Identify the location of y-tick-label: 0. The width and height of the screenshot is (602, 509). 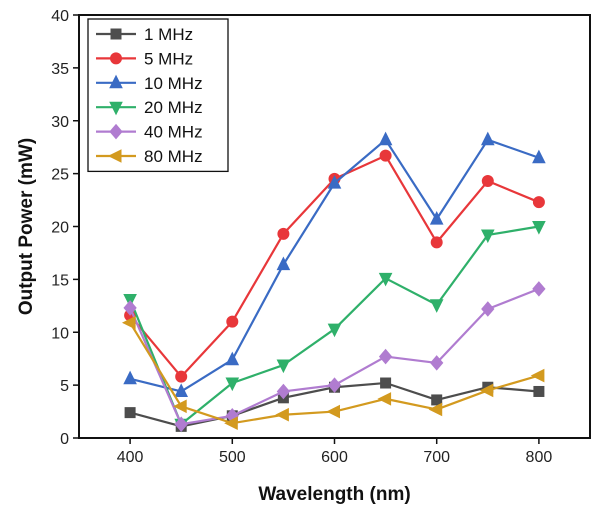
(64, 439).